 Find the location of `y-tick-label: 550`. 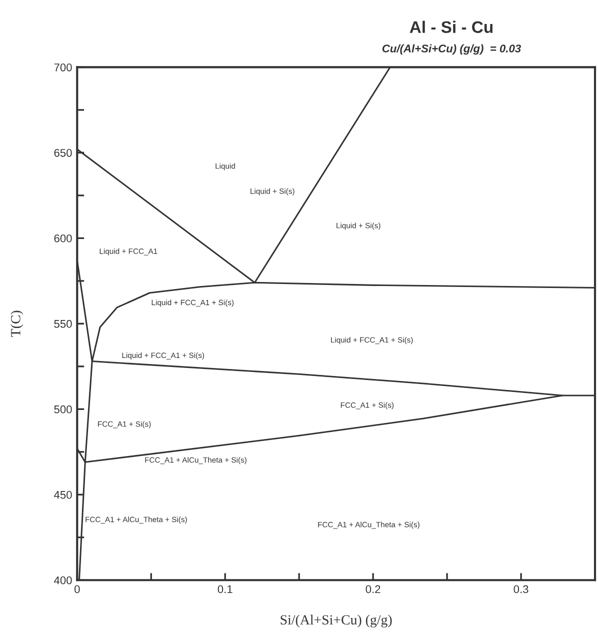

y-tick-label: 550 is located at coordinates (63, 324).